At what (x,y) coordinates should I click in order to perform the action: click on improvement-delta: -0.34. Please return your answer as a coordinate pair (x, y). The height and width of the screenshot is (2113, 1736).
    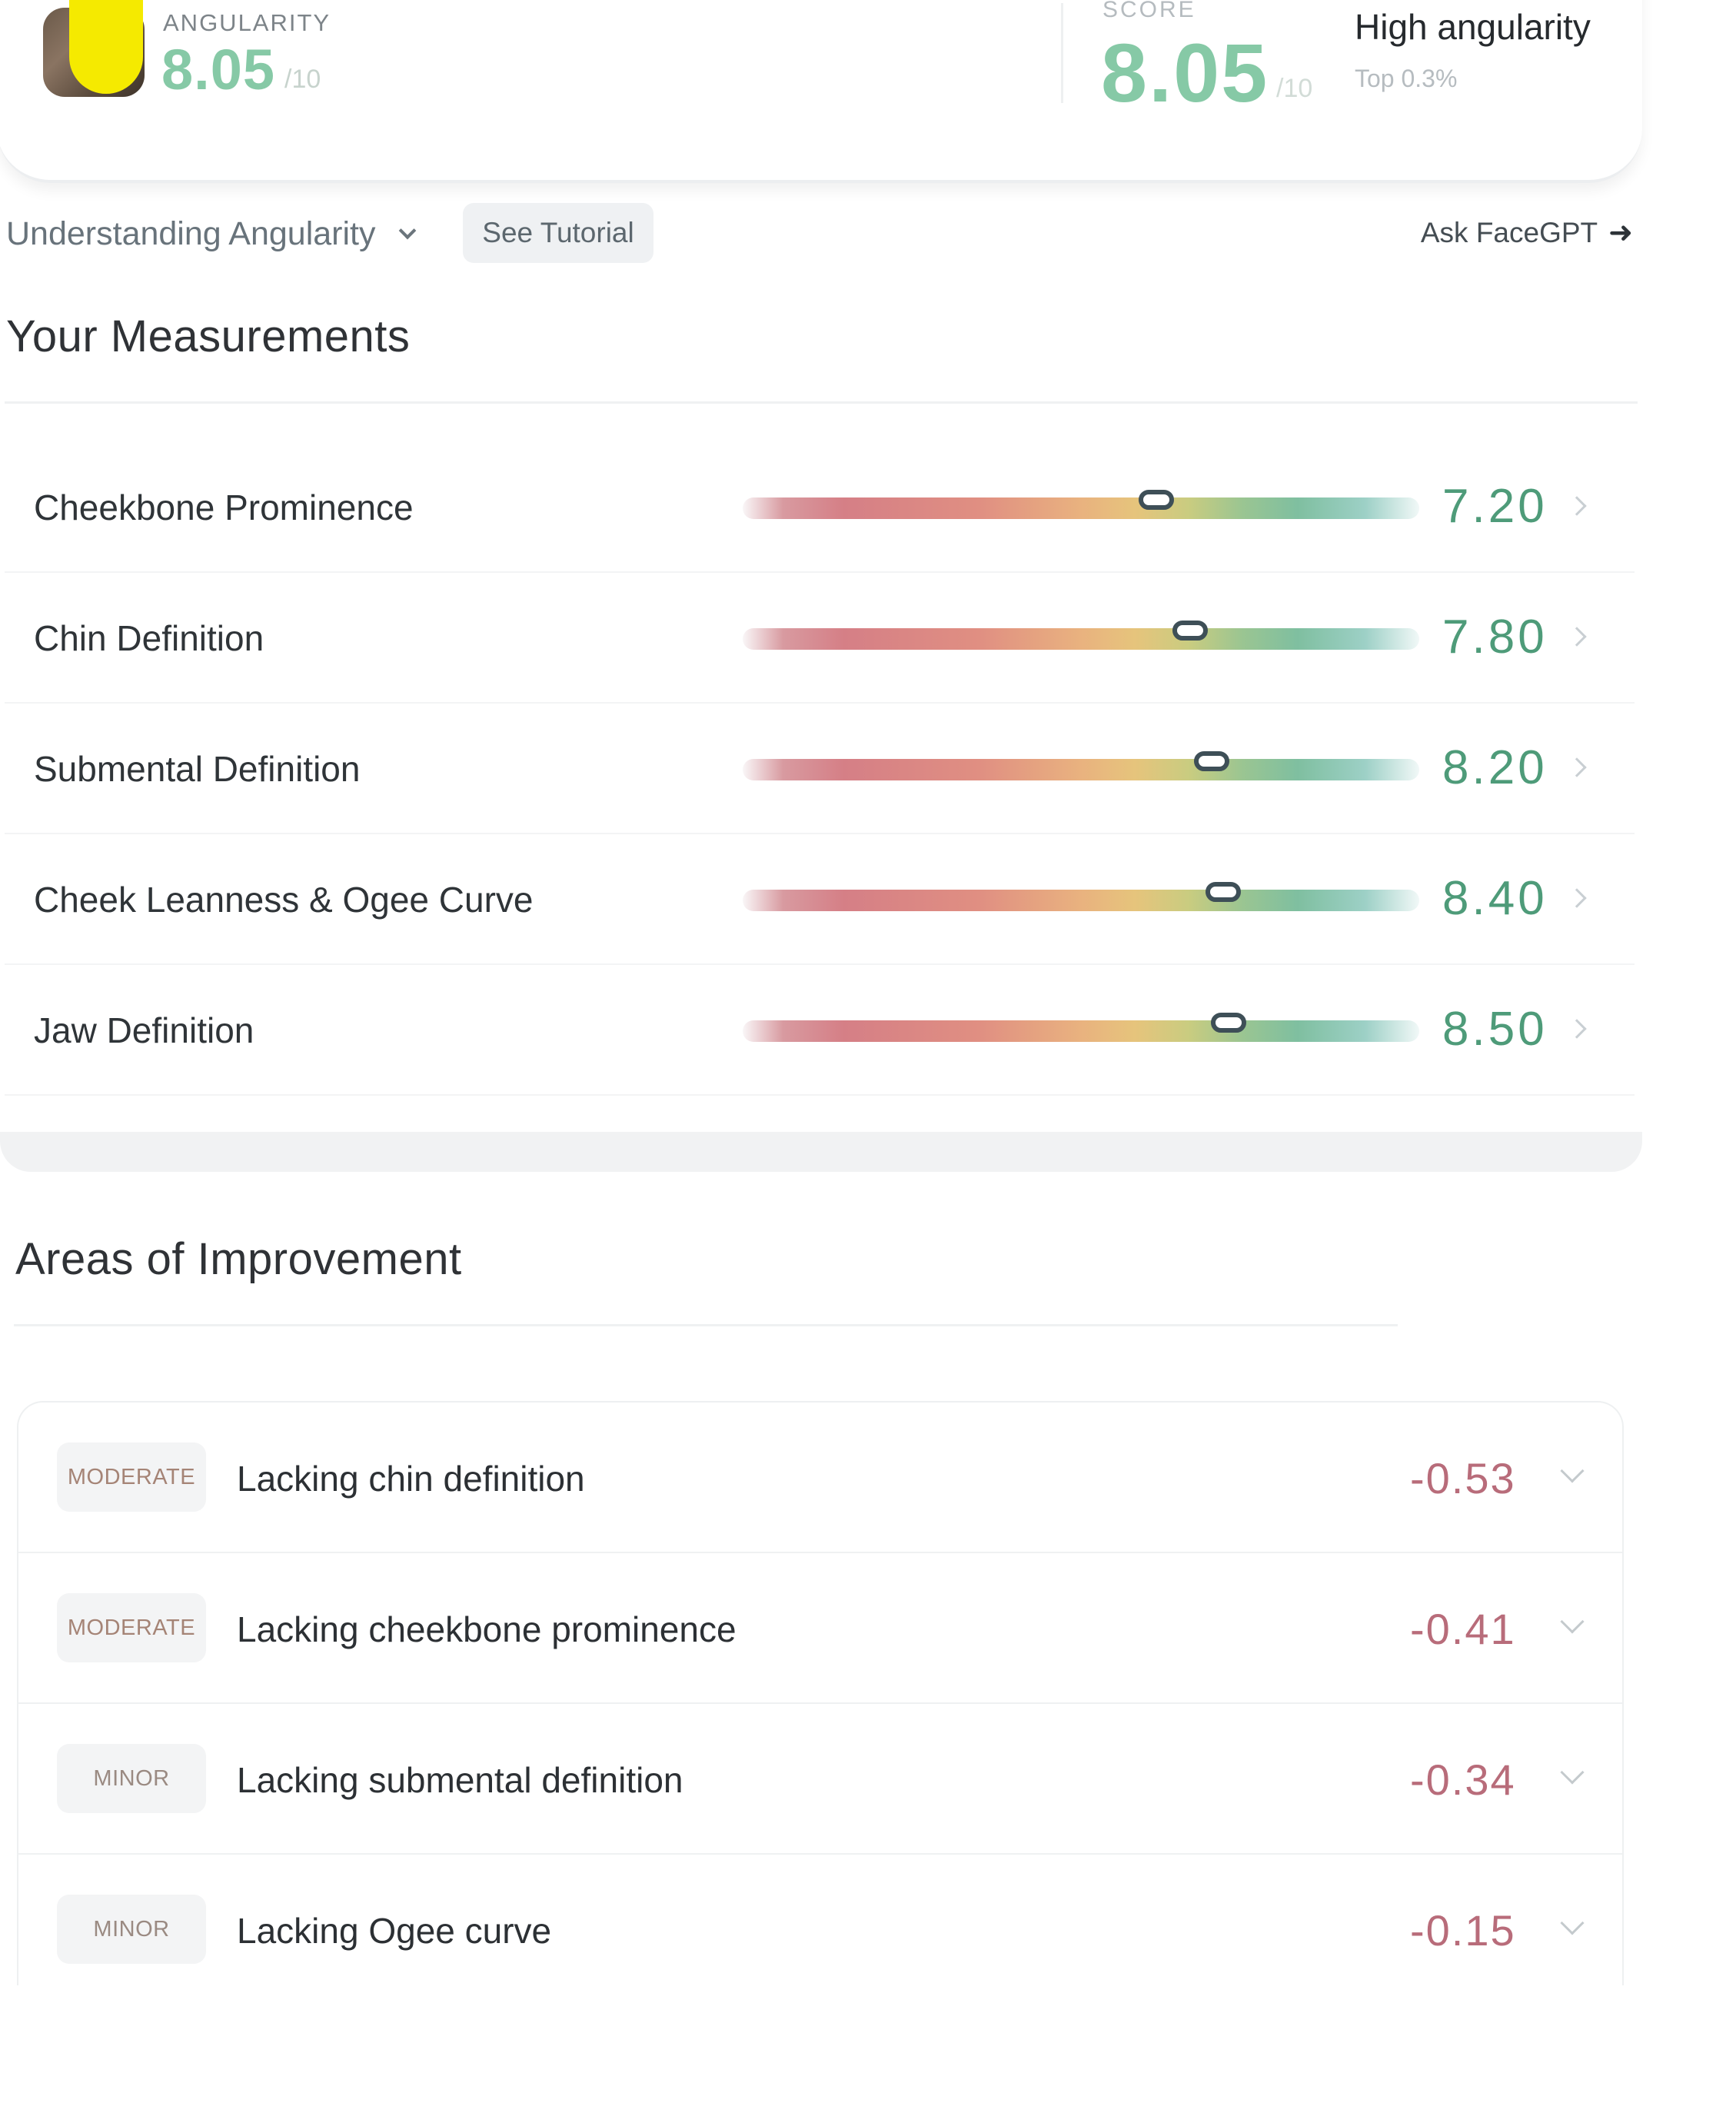
    Looking at the image, I should click on (1463, 1779).